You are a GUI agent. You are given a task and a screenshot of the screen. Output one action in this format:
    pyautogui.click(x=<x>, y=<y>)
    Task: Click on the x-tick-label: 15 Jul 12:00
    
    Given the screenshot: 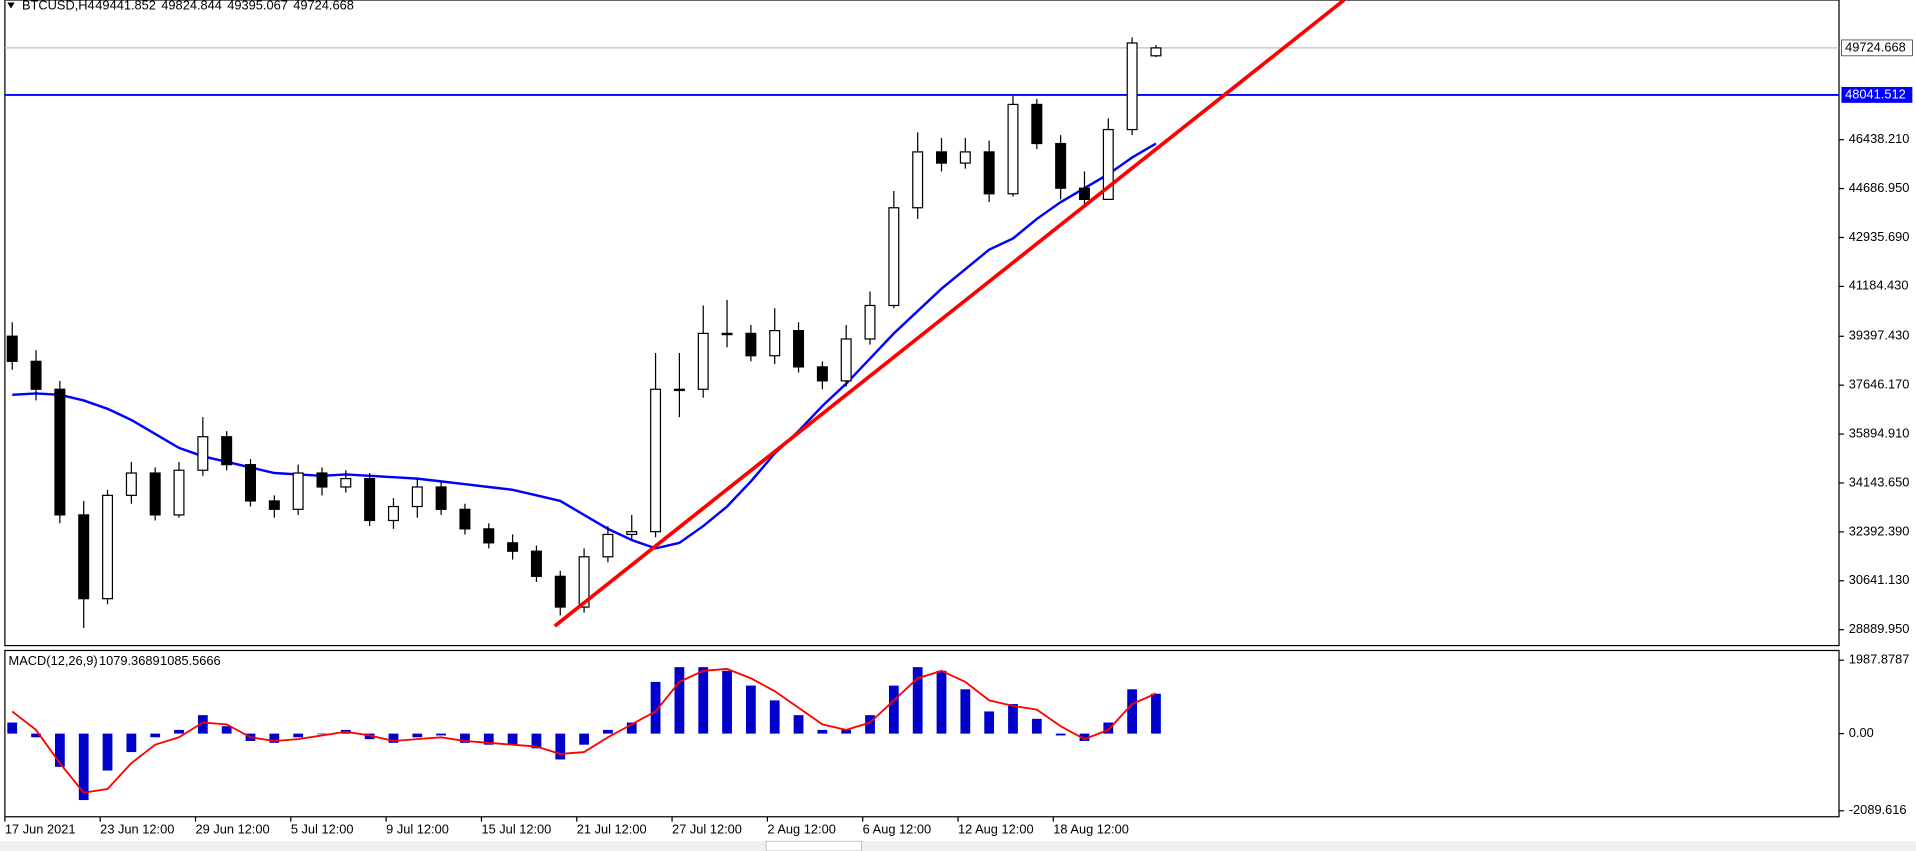 What is the action you would take?
    pyautogui.click(x=516, y=829)
    